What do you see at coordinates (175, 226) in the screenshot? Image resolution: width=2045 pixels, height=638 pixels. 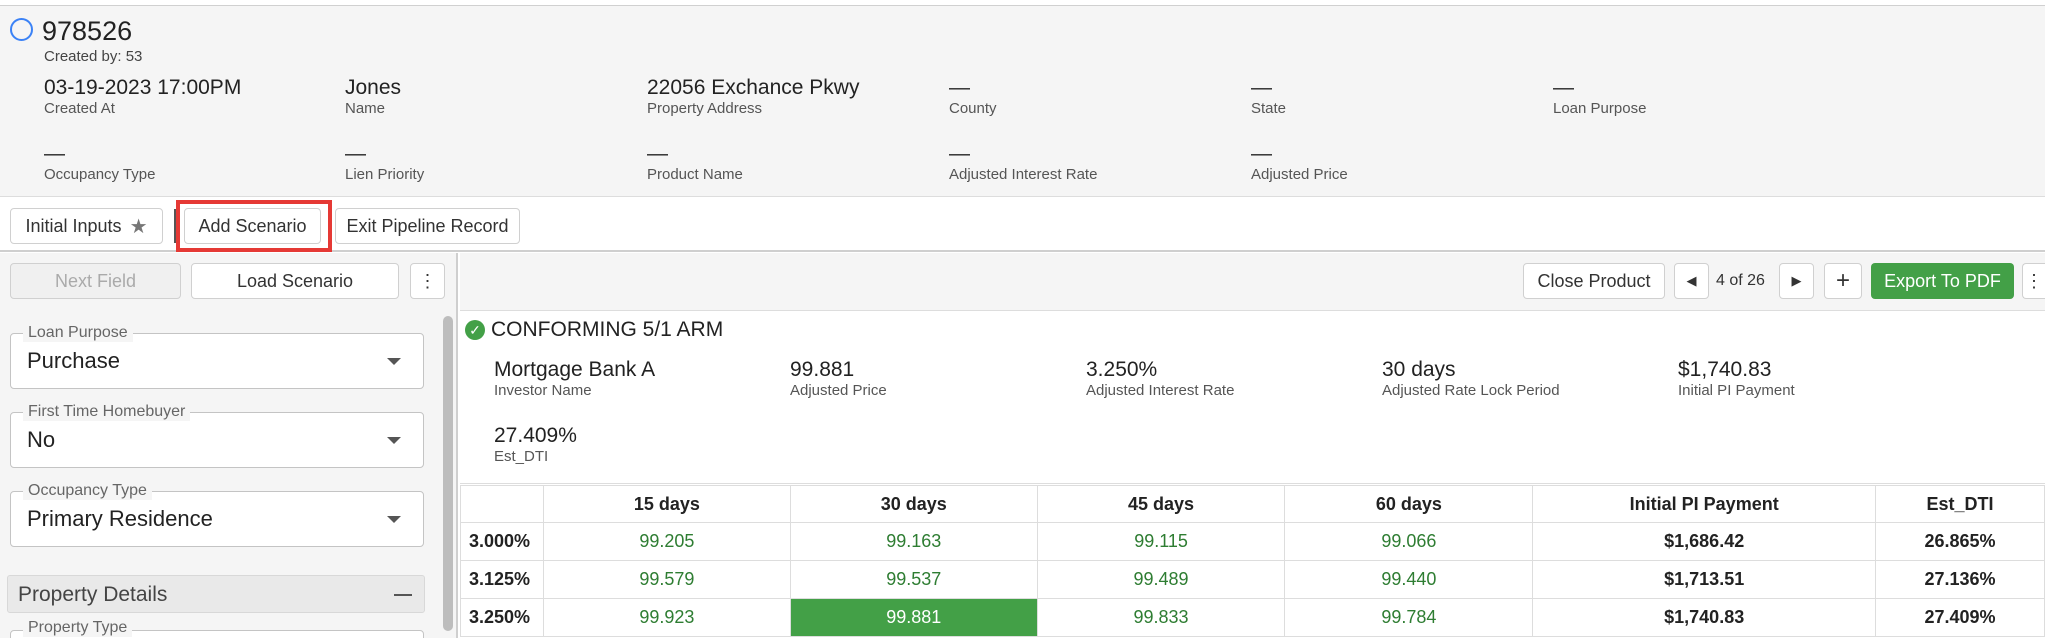 I see `action-divider` at bounding box center [175, 226].